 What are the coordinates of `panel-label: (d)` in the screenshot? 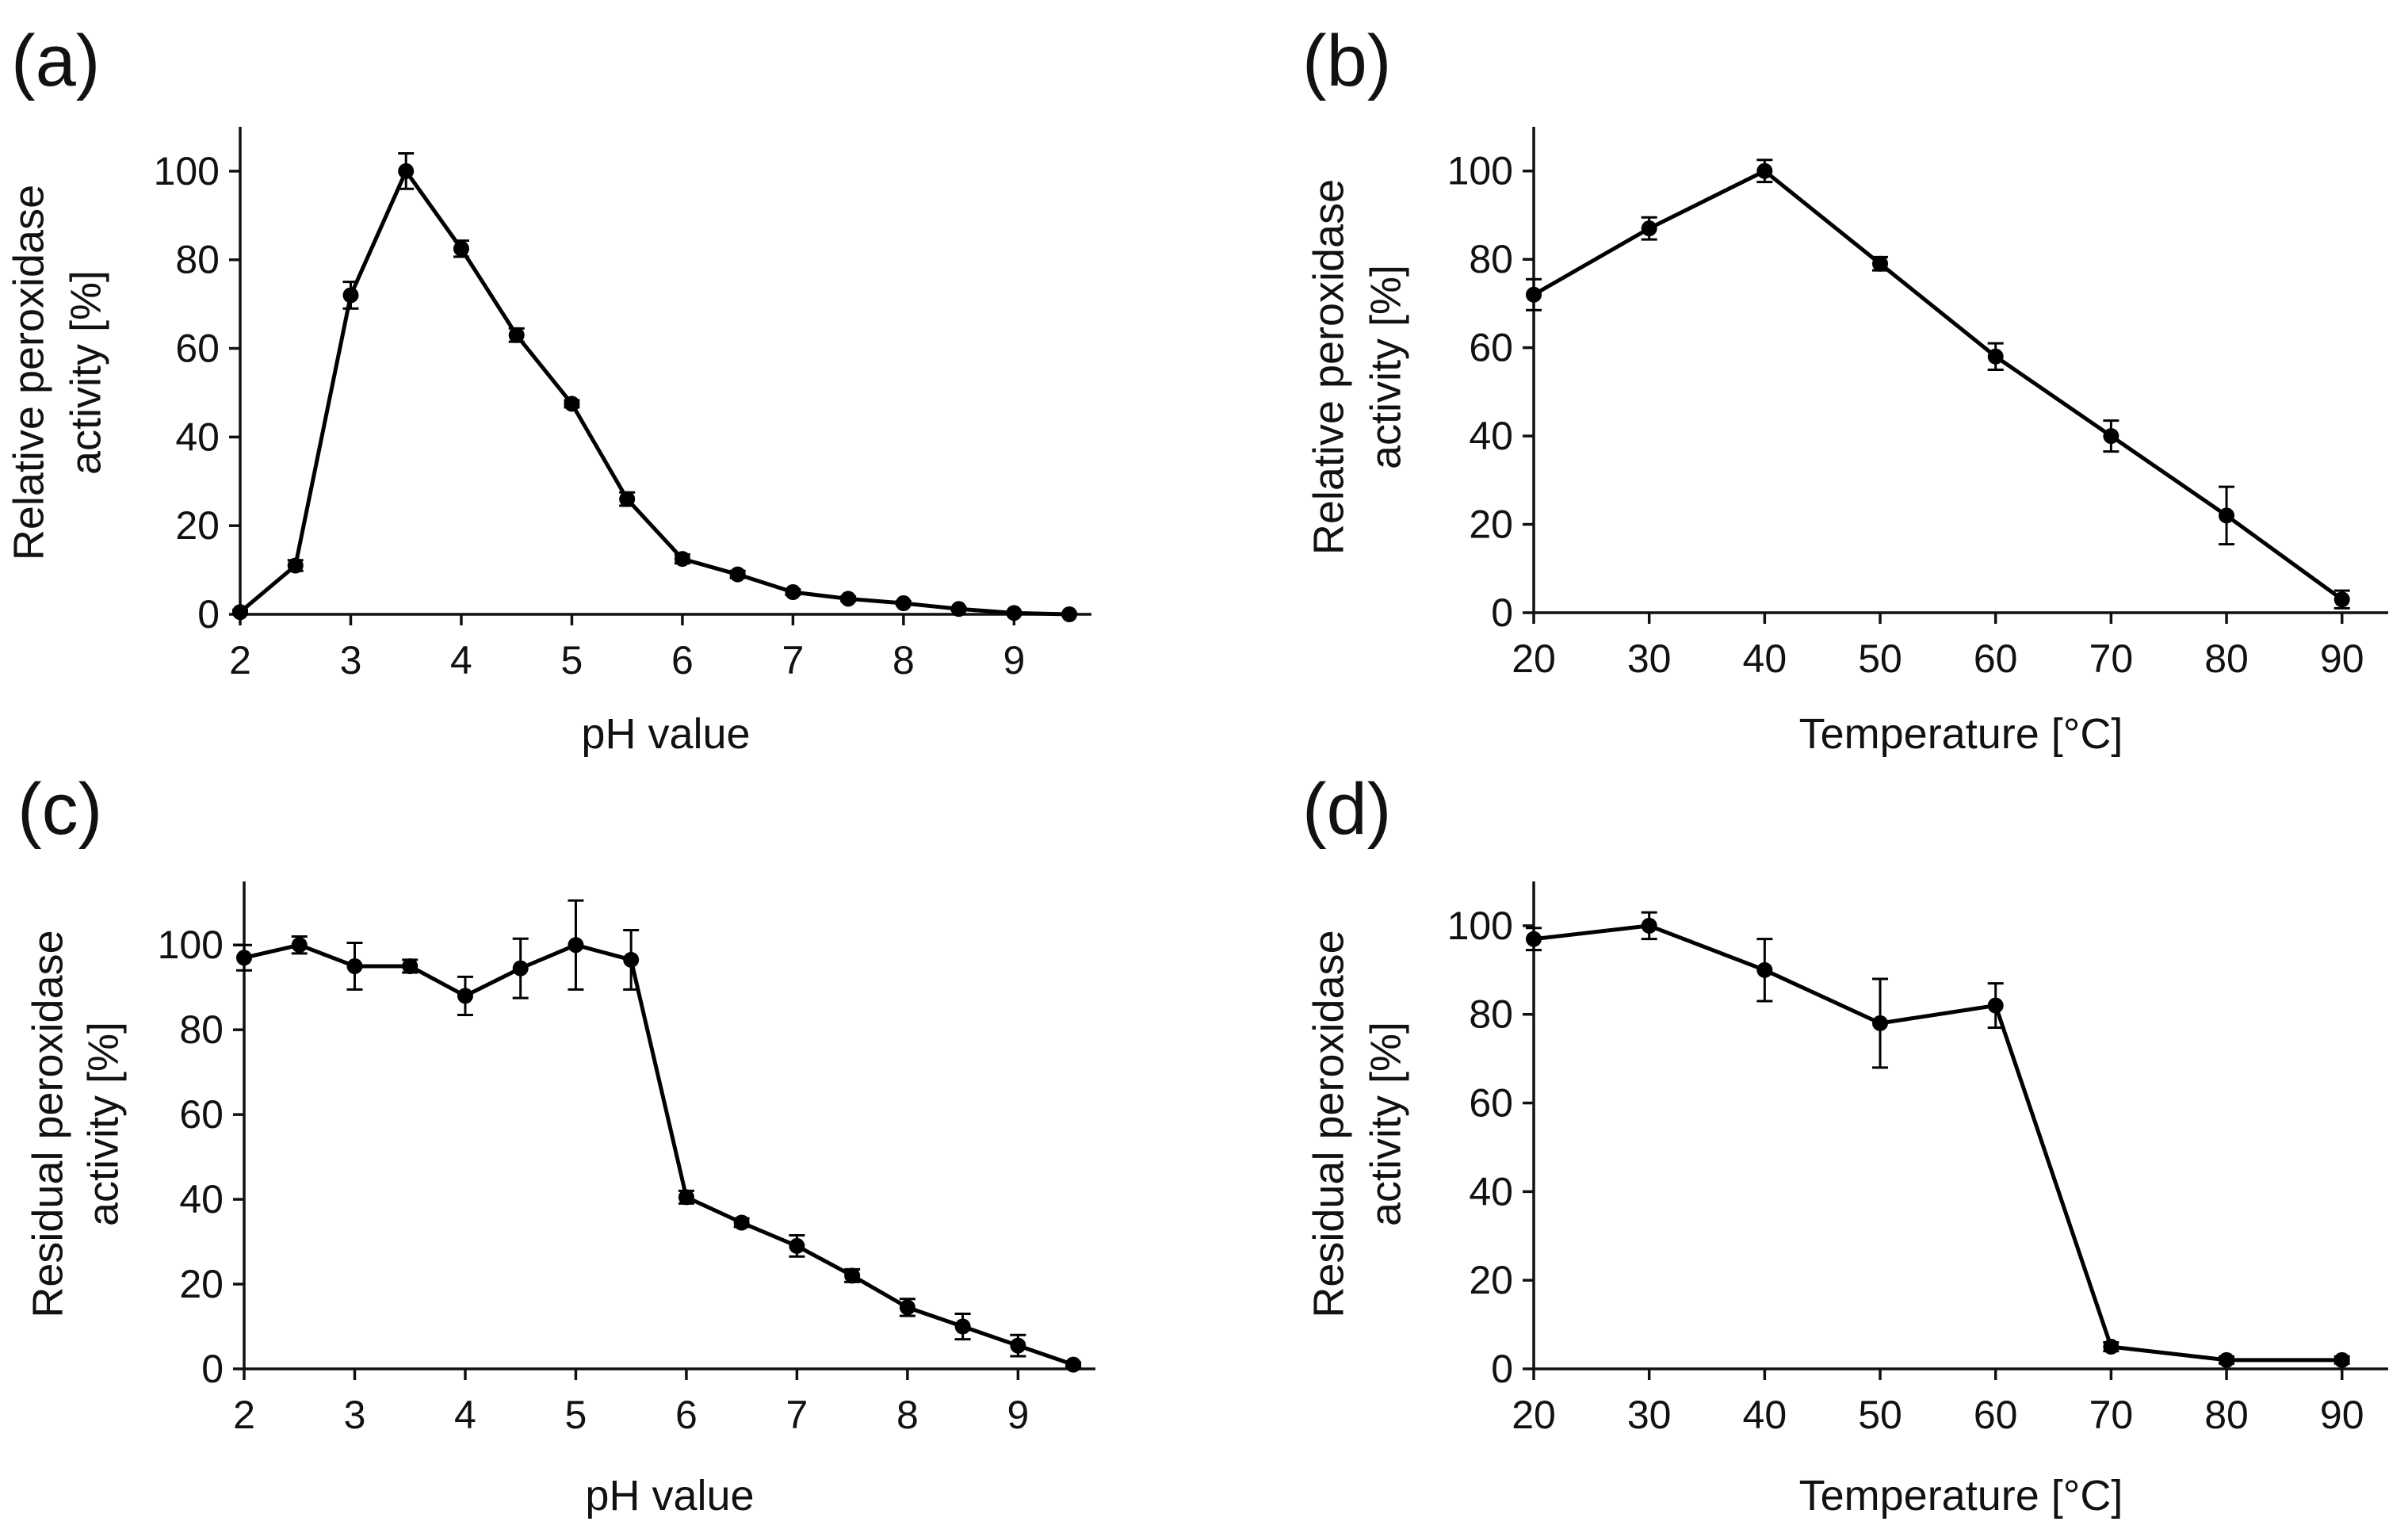 It's located at (1346, 809).